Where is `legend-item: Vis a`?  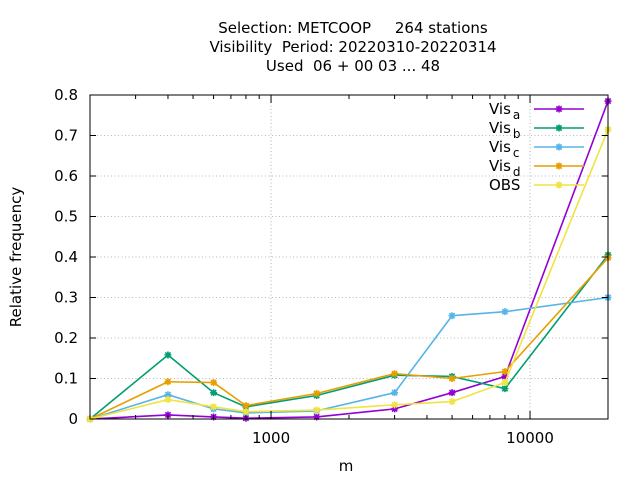 legend-item: Vis a is located at coordinates (536, 111).